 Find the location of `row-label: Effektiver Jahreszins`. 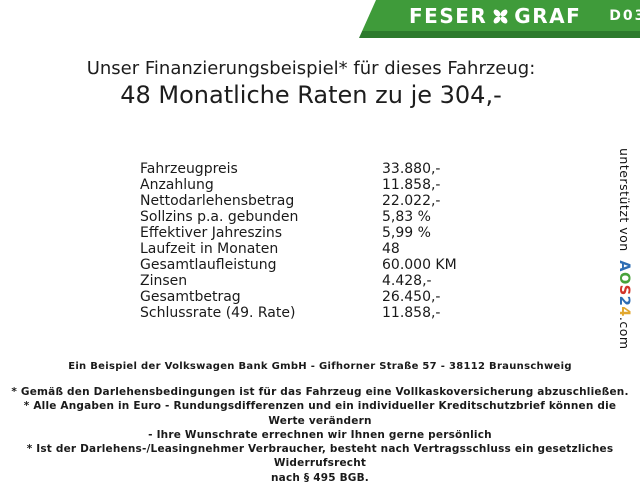

row-label: Effektiver Jahreszins is located at coordinates (211, 233).